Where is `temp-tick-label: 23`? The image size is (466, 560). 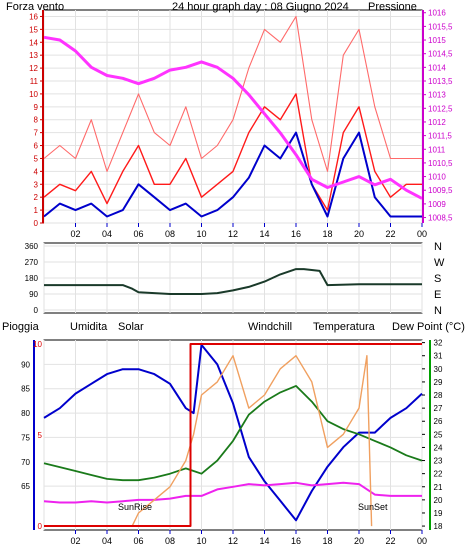 temp-tick-label: 23 is located at coordinates (438, 461).